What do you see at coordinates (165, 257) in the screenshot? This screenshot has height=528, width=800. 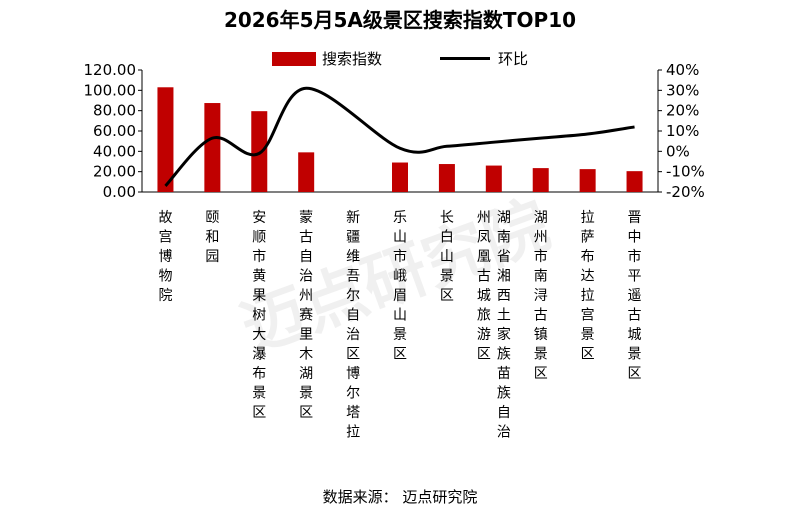 I see `x-tick-label: 故宫博物院` at bounding box center [165, 257].